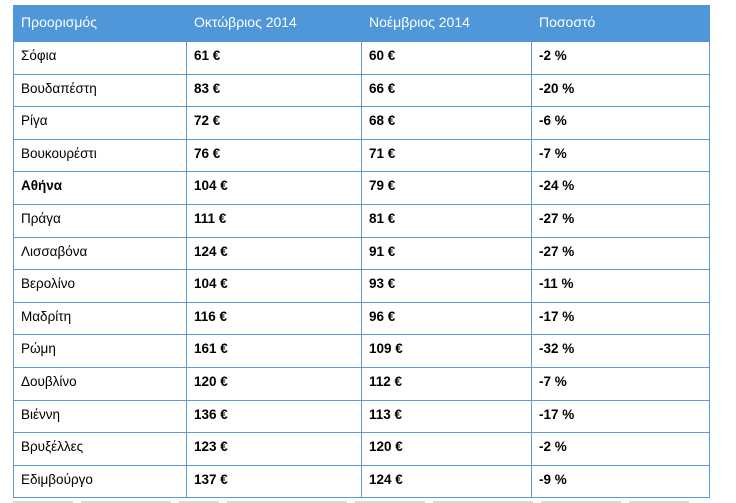  I want to click on cell-destination: Λισσαβόνα, so click(100, 253).